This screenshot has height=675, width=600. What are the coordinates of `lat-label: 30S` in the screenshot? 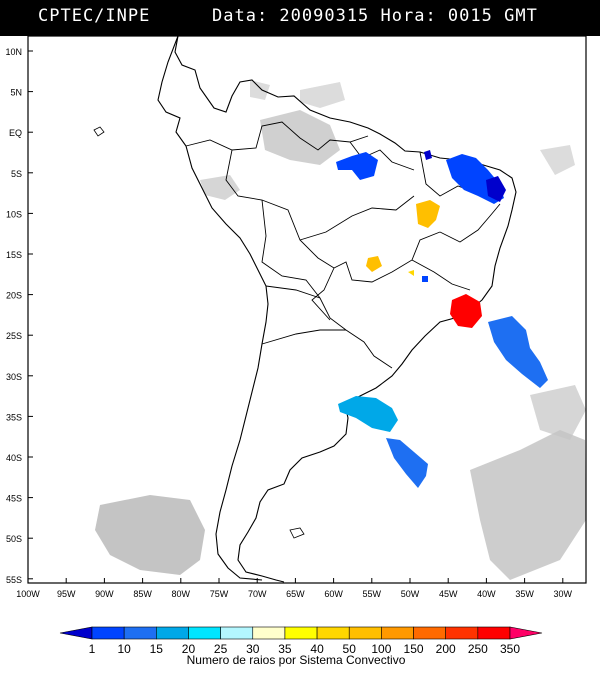 It's located at (14, 377).